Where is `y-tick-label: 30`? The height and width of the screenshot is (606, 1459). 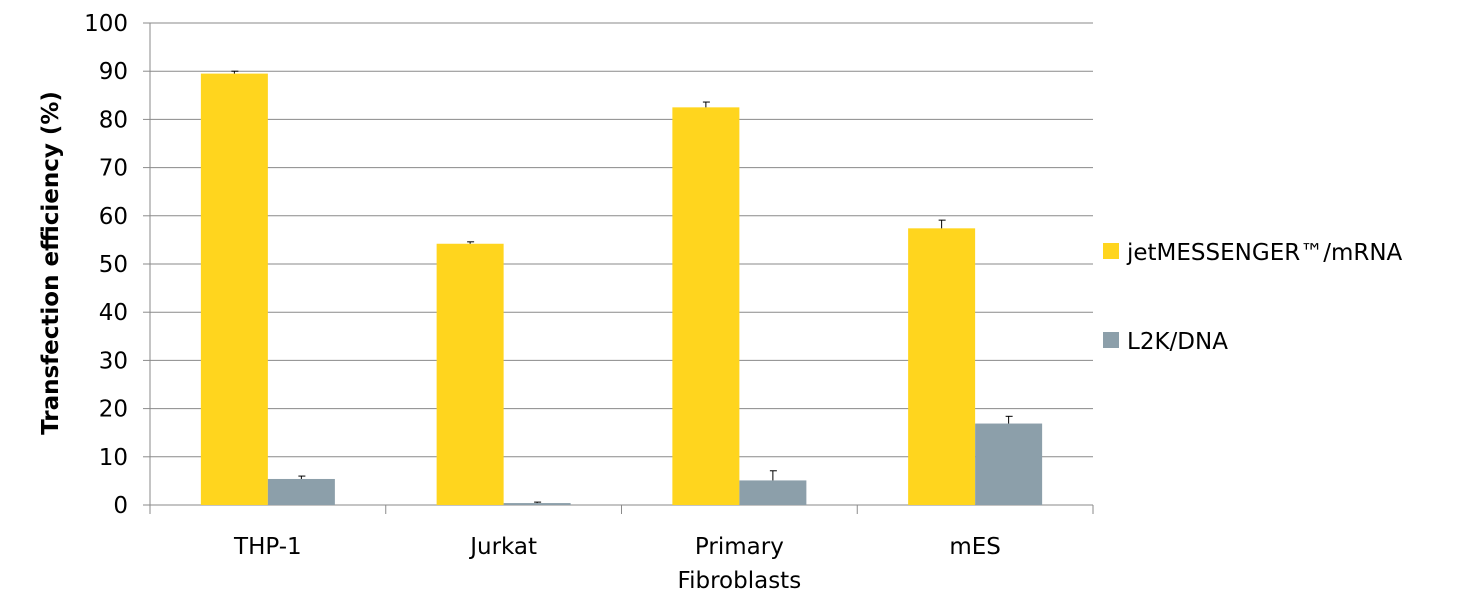
y-tick-label: 30 is located at coordinates (113, 361).